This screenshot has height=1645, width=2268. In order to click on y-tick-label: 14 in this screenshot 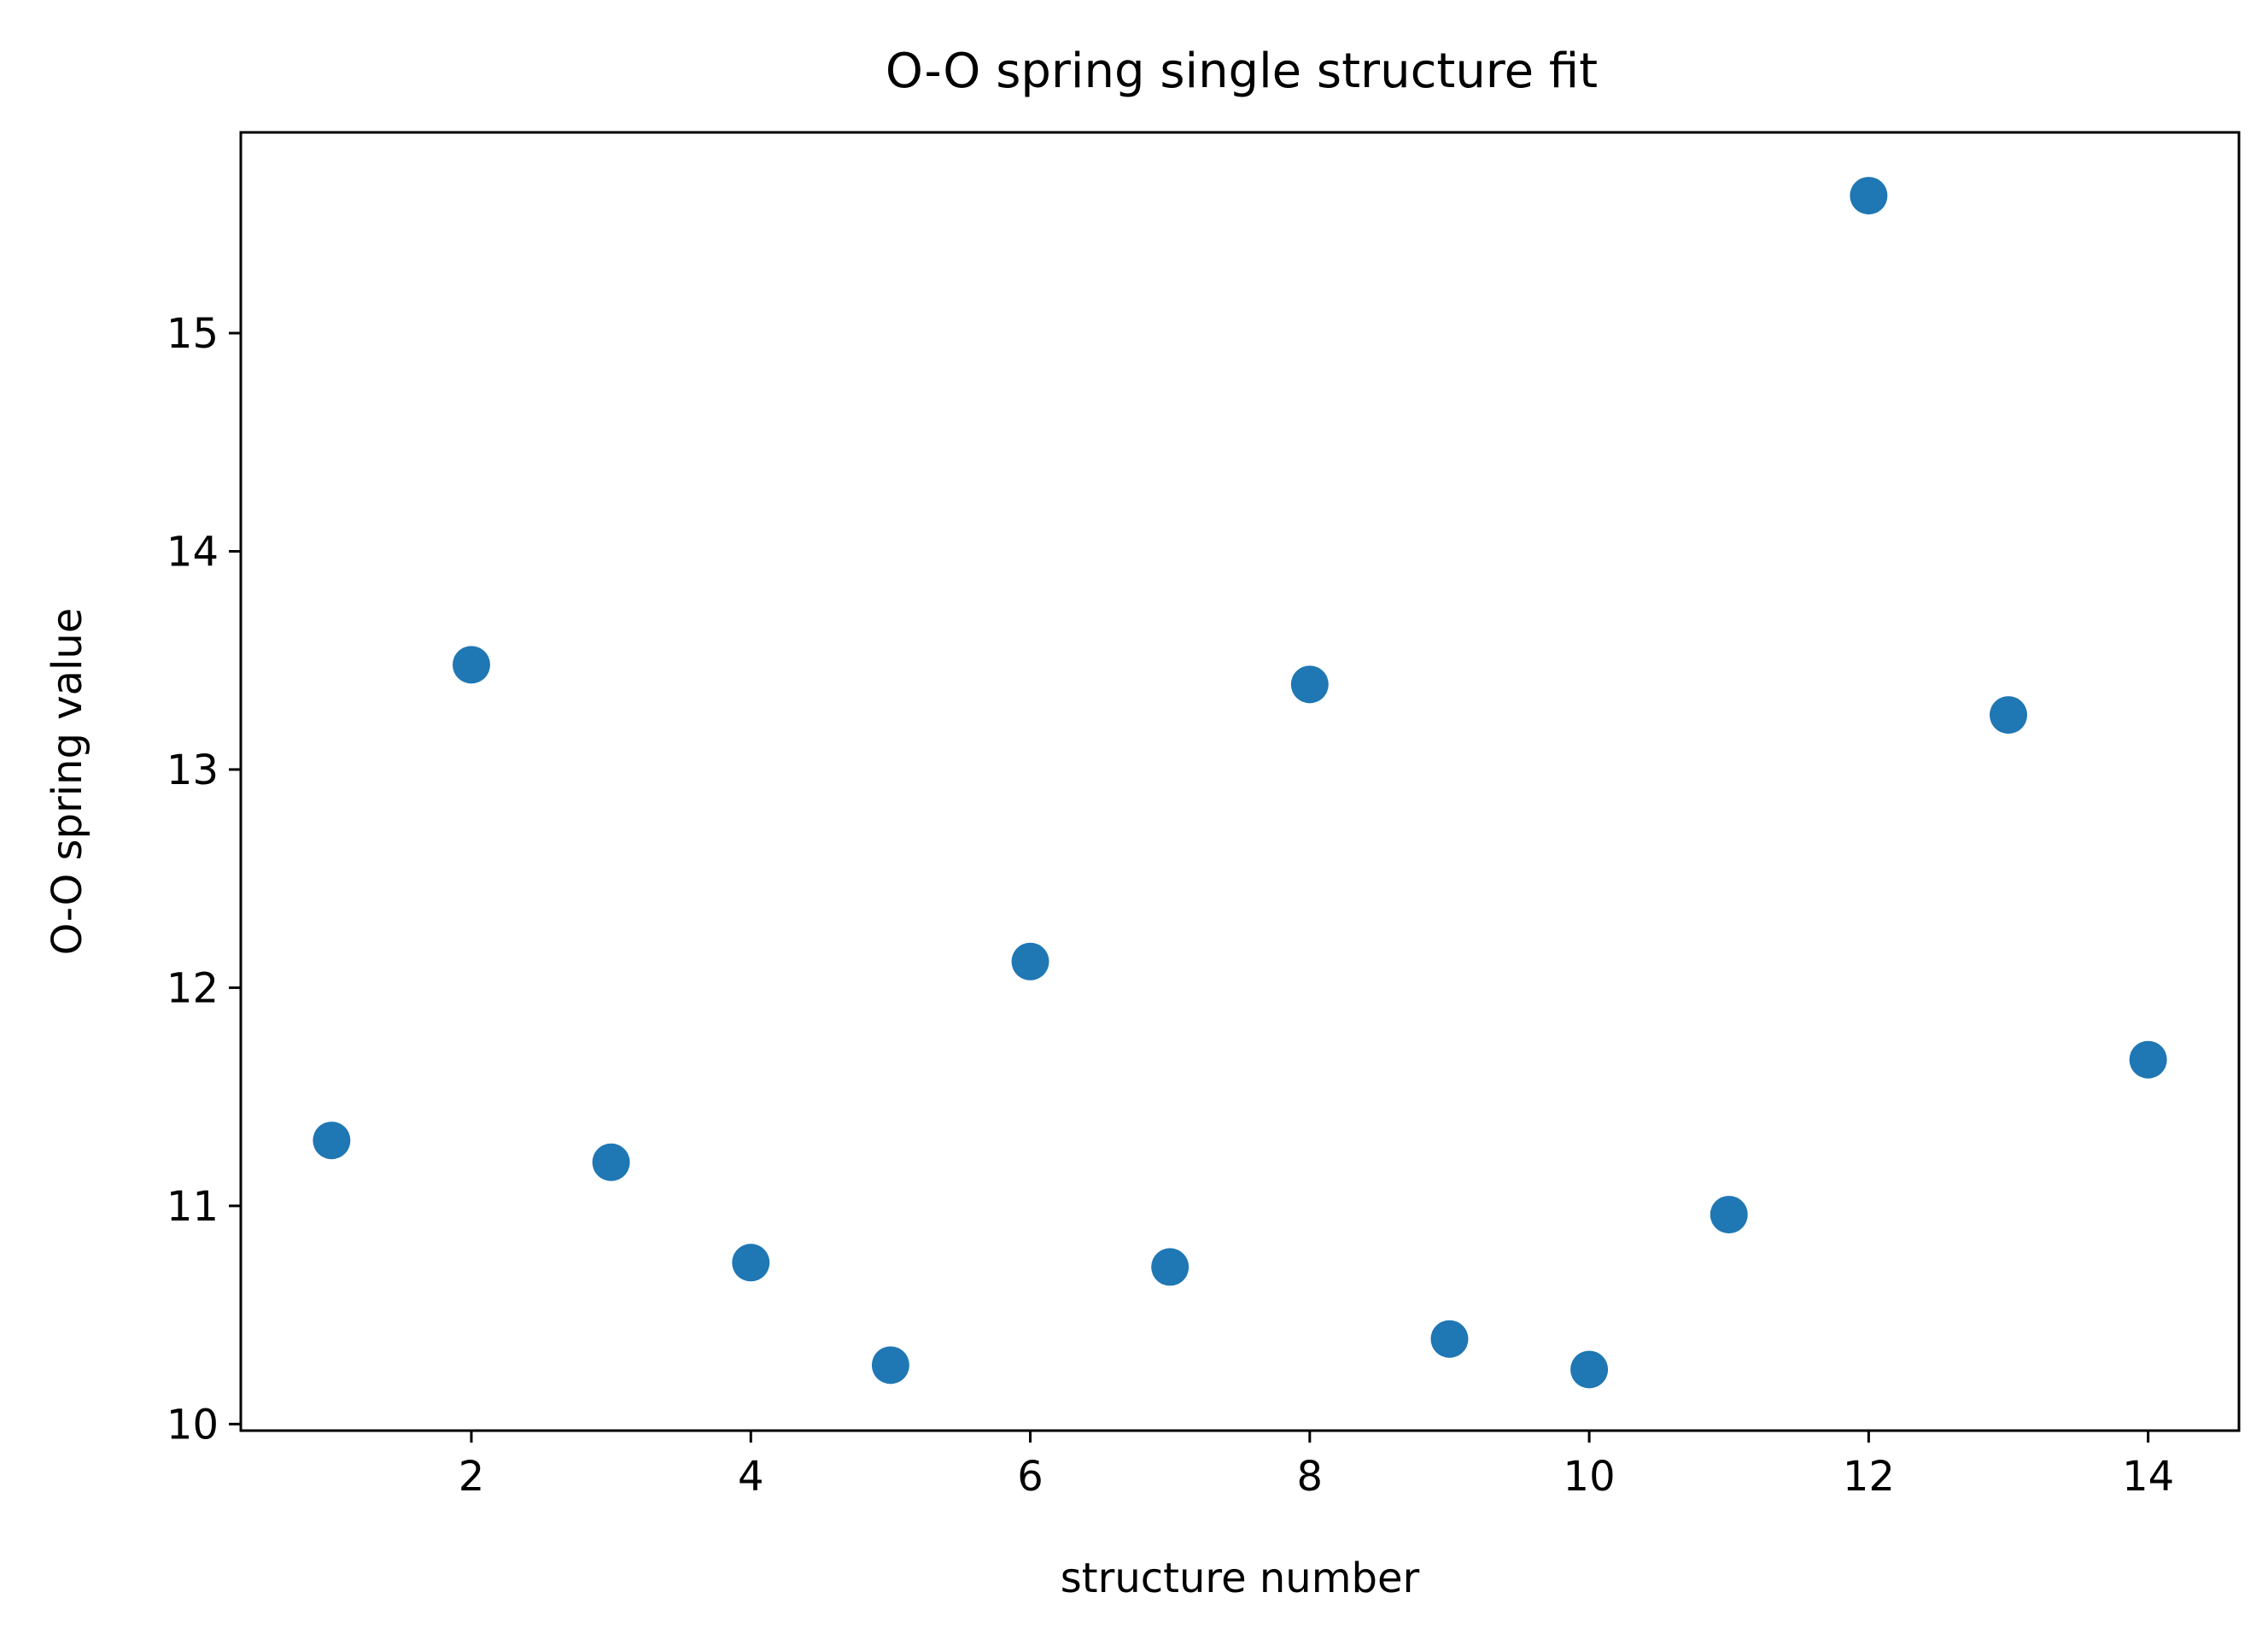, I will do `click(193, 552)`.